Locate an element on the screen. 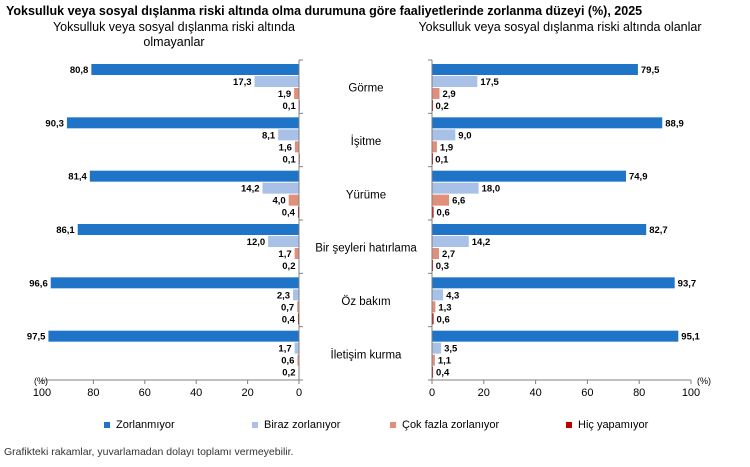  right-data-label: 14,2 is located at coordinates (481, 242).